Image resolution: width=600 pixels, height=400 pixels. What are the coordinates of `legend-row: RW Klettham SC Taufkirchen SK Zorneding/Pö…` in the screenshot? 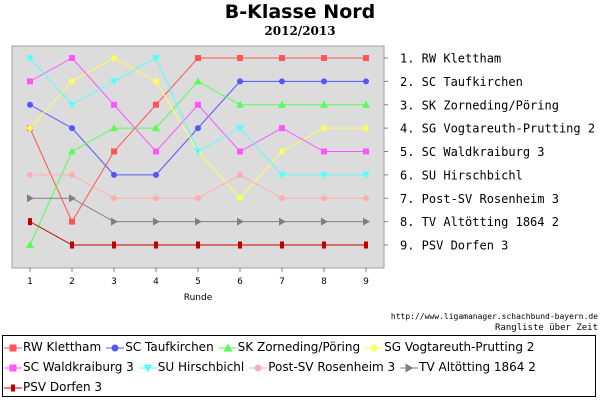 It's located at (270, 347).